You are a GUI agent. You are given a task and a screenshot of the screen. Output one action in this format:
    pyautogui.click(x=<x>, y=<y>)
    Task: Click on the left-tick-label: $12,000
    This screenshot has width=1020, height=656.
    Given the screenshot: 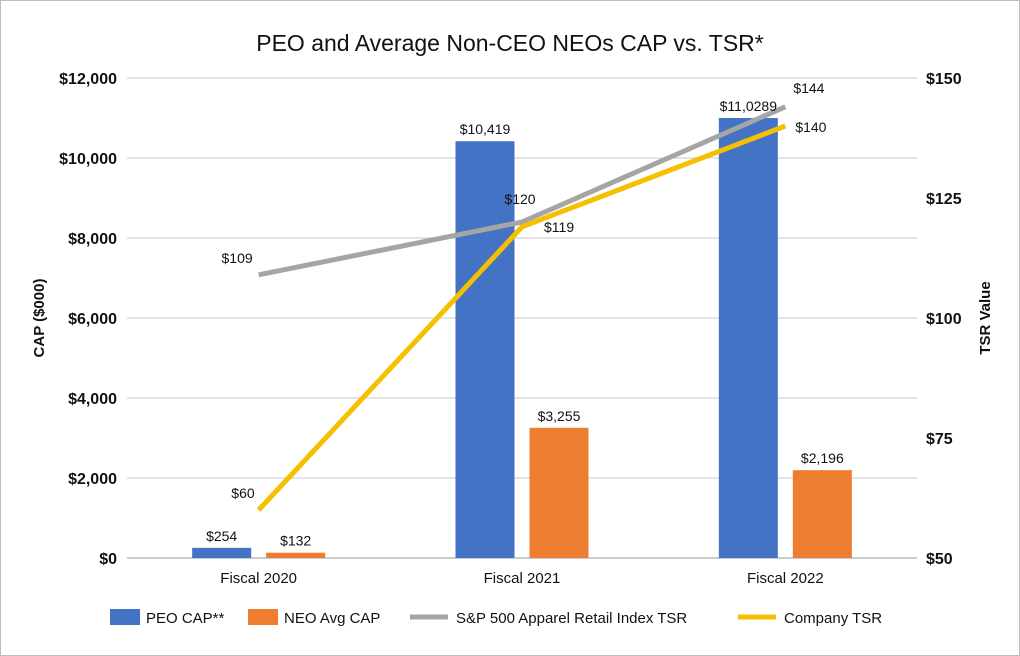 What is the action you would take?
    pyautogui.click(x=88, y=79)
    